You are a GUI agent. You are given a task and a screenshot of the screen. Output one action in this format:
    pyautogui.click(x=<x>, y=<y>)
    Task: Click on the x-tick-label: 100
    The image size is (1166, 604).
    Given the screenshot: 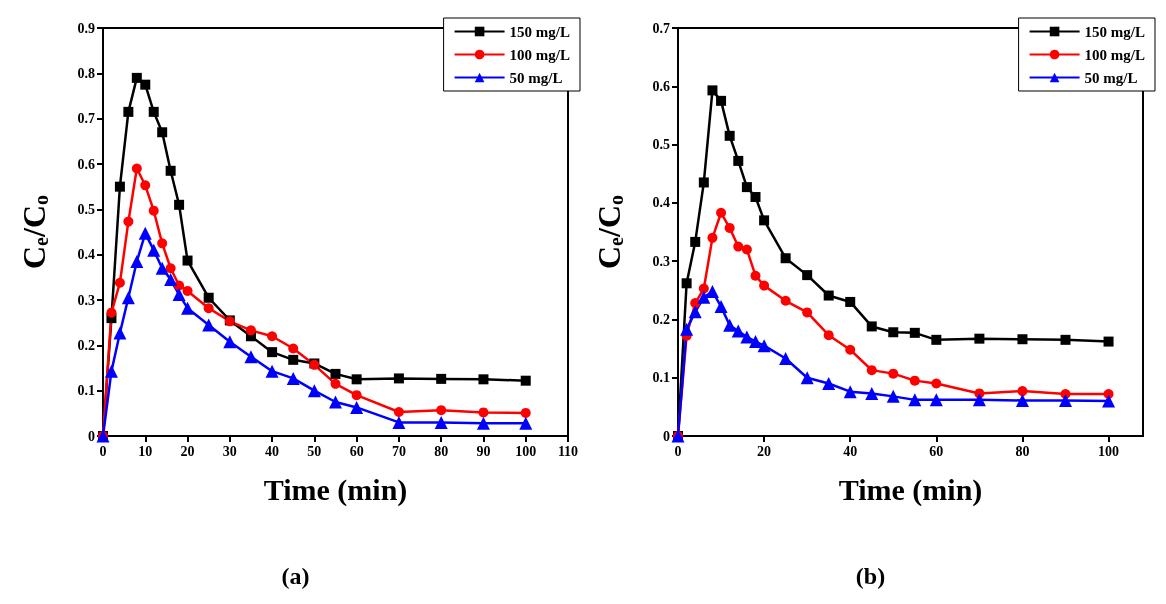 What is the action you would take?
    pyautogui.click(x=1109, y=451)
    